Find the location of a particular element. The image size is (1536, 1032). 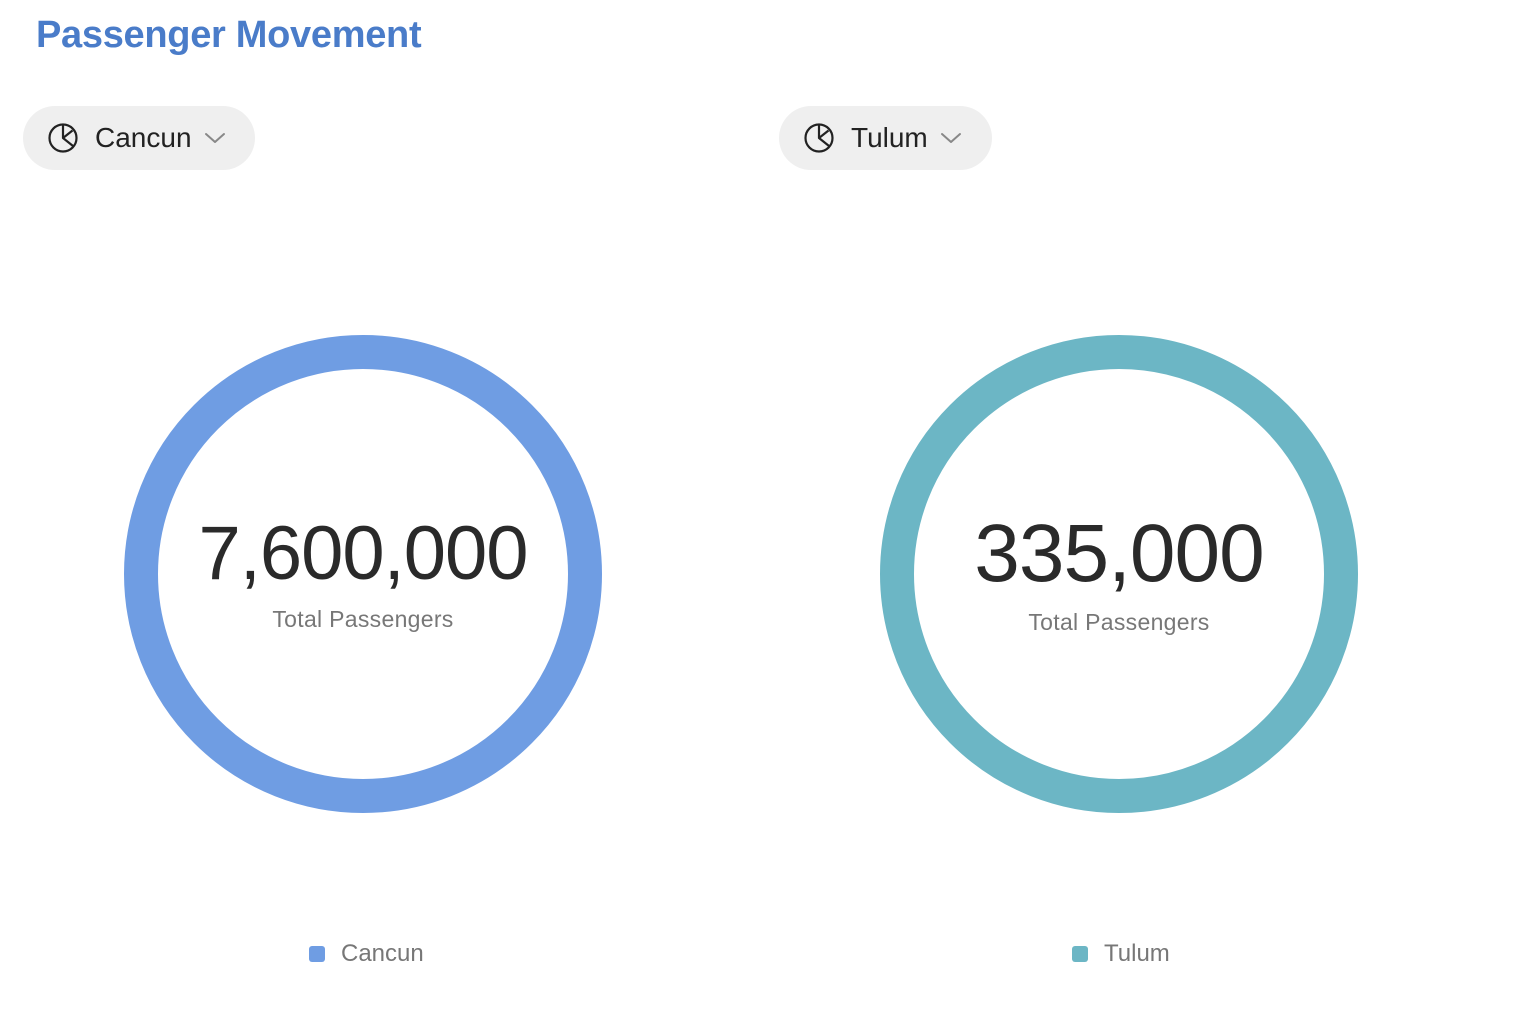

legend-item-cancun: Cancun is located at coordinates (366, 954).